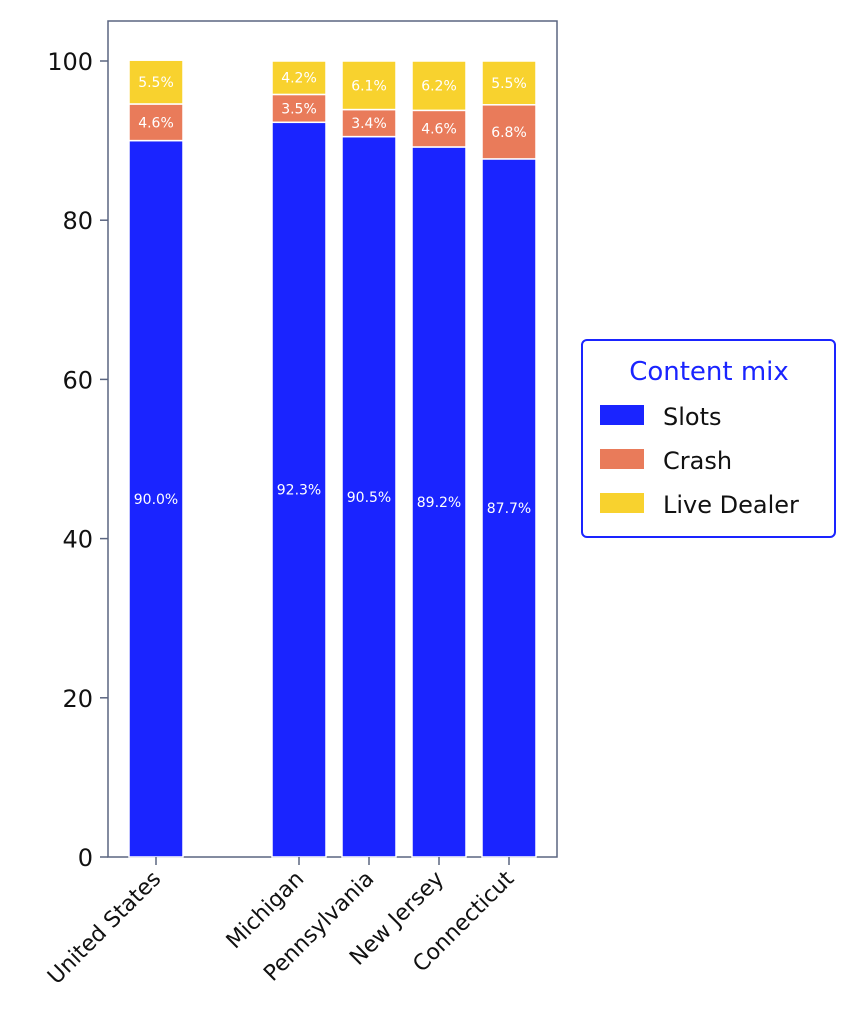  I want to click on data-label-slots-united-states: 90.0%, so click(156, 500).